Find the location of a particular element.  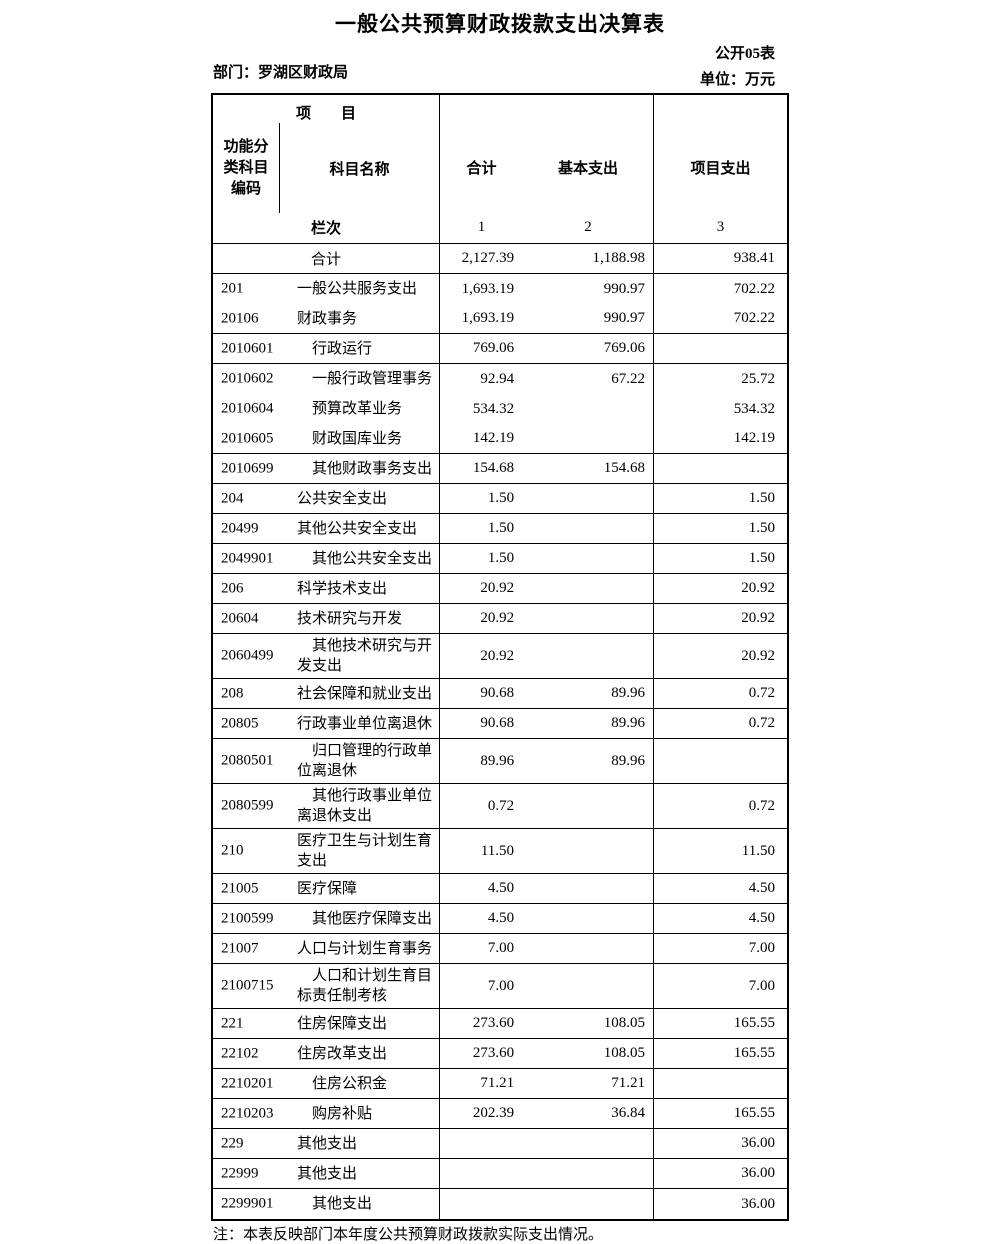

cell-total-value: 7.00 is located at coordinates (501, 948).